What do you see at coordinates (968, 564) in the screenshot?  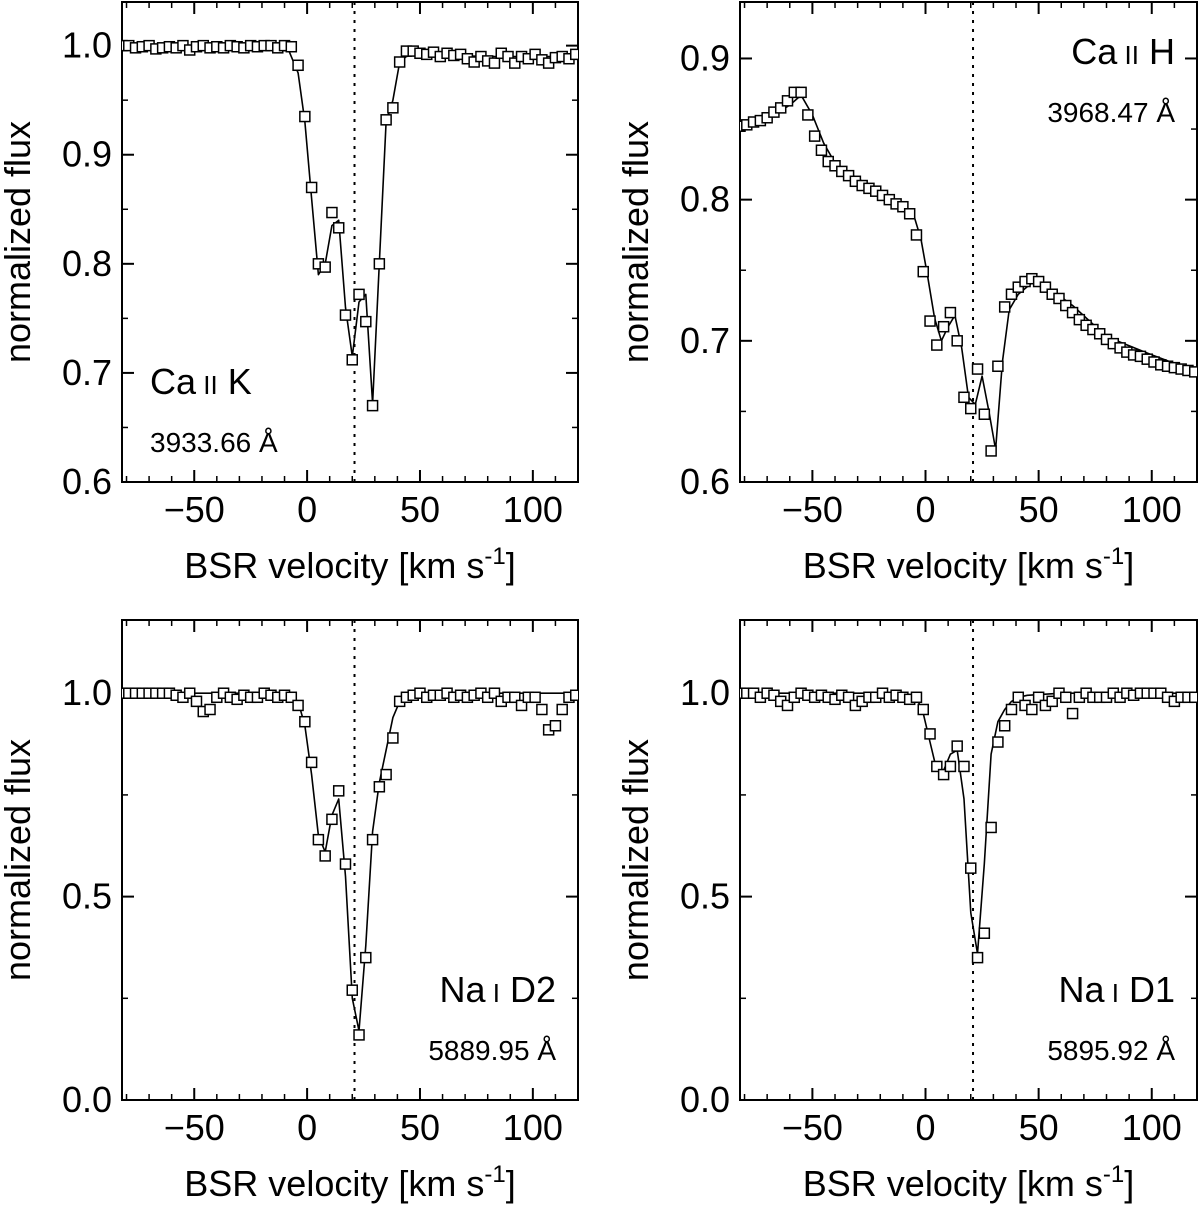 I see `x-axis-label: BSR velocity [km s-1]` at bounding box center [968, 564].